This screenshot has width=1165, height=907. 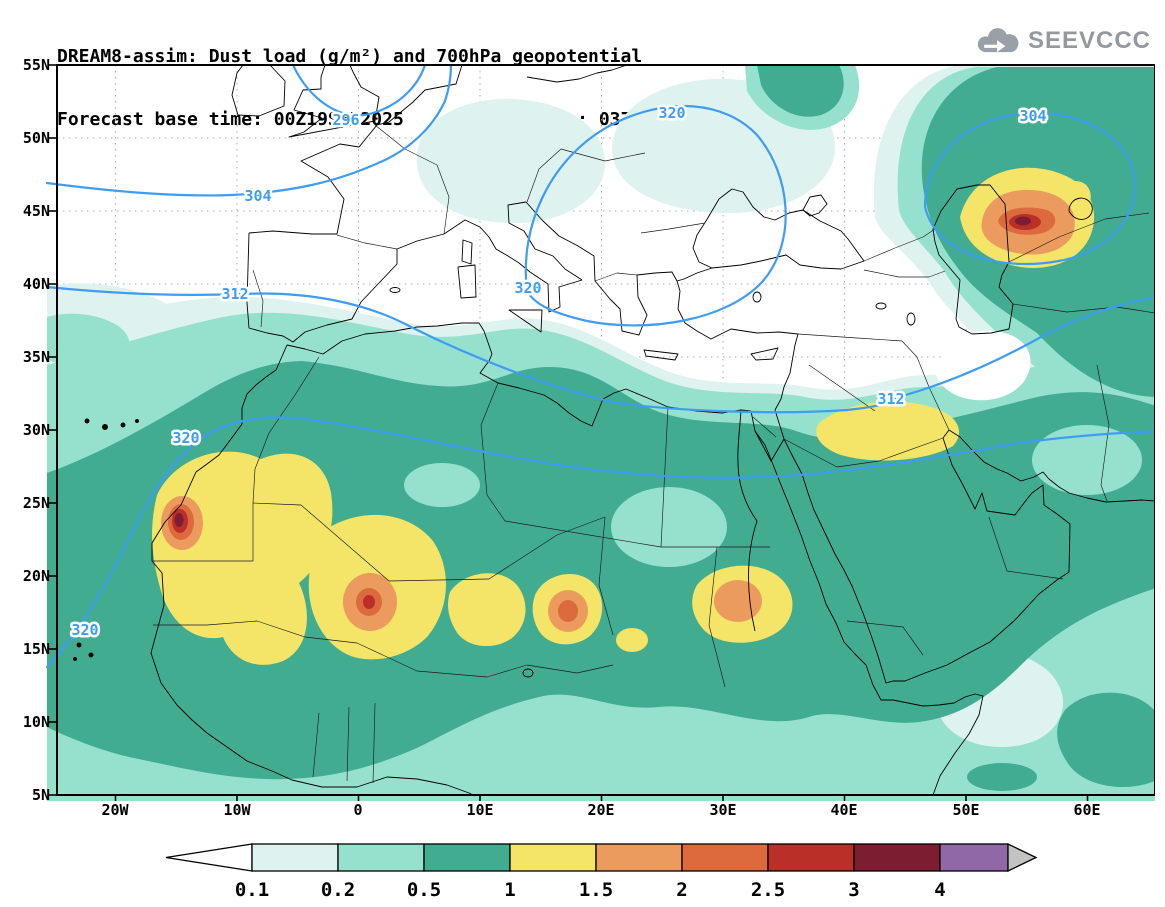 I want to click on lon-tick-label: 0, so click(x=358, y=810).